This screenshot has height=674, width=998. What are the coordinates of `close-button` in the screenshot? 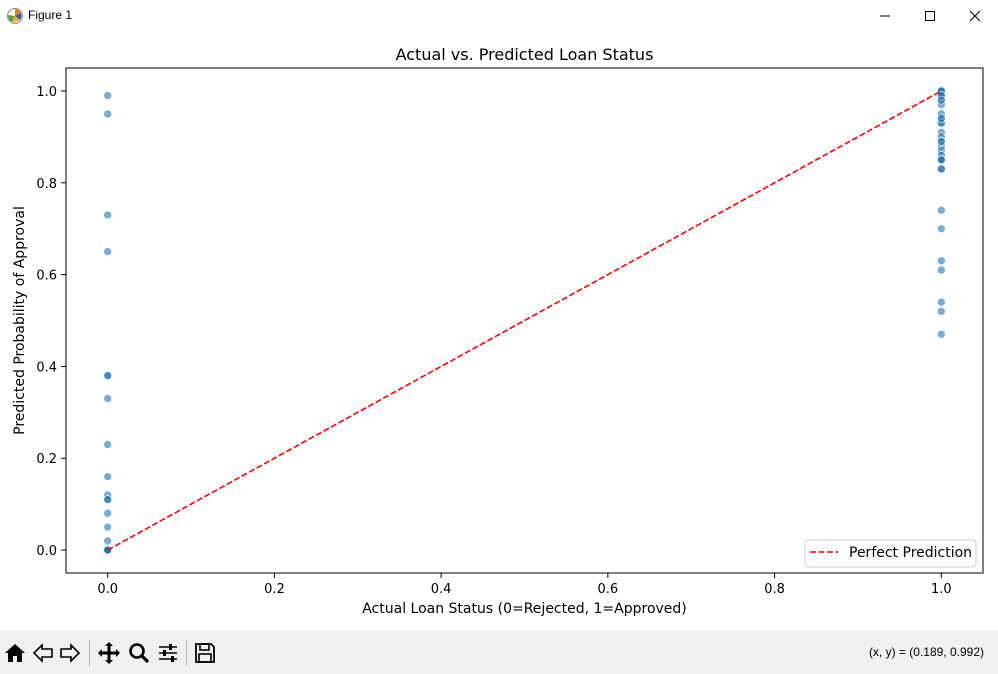 It's located at (975, 15).